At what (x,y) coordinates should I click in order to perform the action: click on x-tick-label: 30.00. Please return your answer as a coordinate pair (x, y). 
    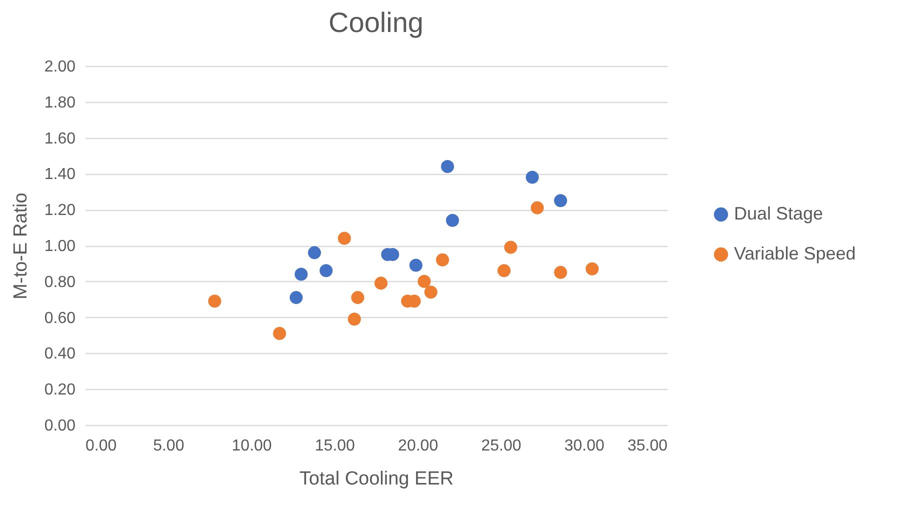
    Looking at the image, I should click on (584, 446).